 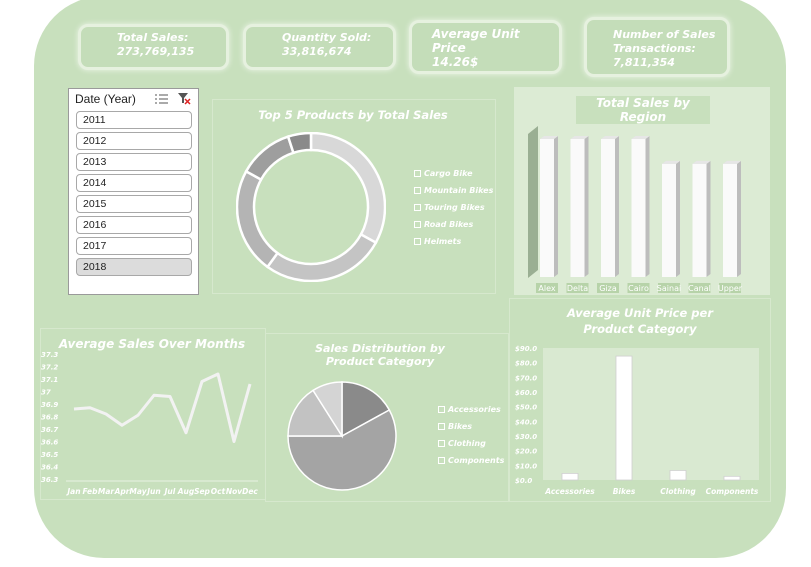 What do you see at coordinates (319, 47) in the screenshot?
I see `kpi-quantity-sold: Quantity Sold: 33,816,674` at bounding box center [319, 47].